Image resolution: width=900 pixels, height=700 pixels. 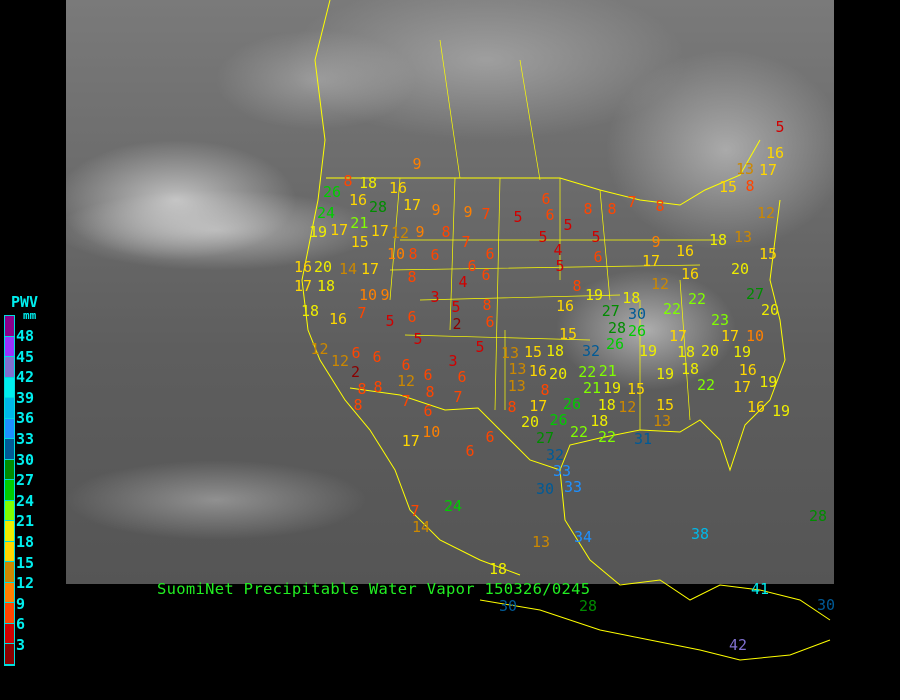 I want to click on legend-label: 30, so click(x=25, y=459).